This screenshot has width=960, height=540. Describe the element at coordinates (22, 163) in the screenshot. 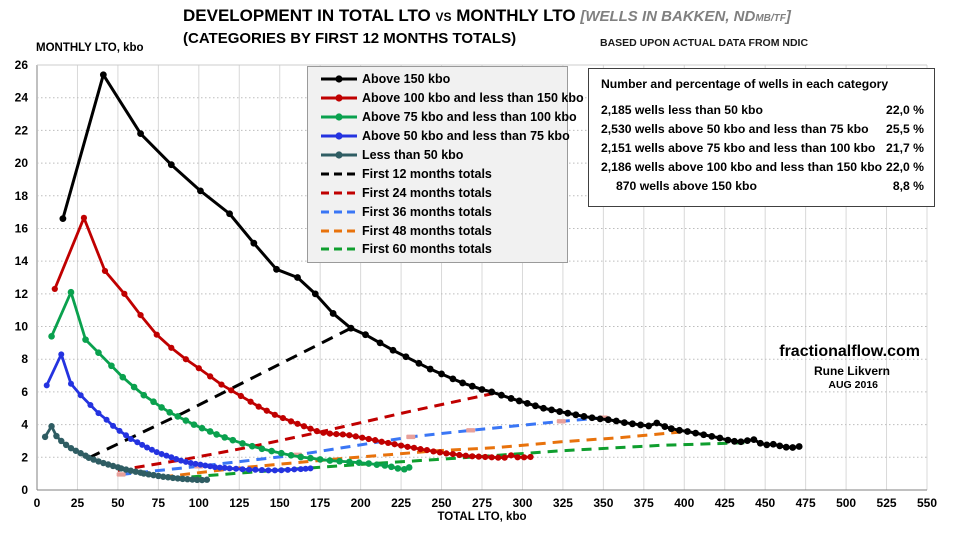

I see `y-tick-label: 20` at that location.